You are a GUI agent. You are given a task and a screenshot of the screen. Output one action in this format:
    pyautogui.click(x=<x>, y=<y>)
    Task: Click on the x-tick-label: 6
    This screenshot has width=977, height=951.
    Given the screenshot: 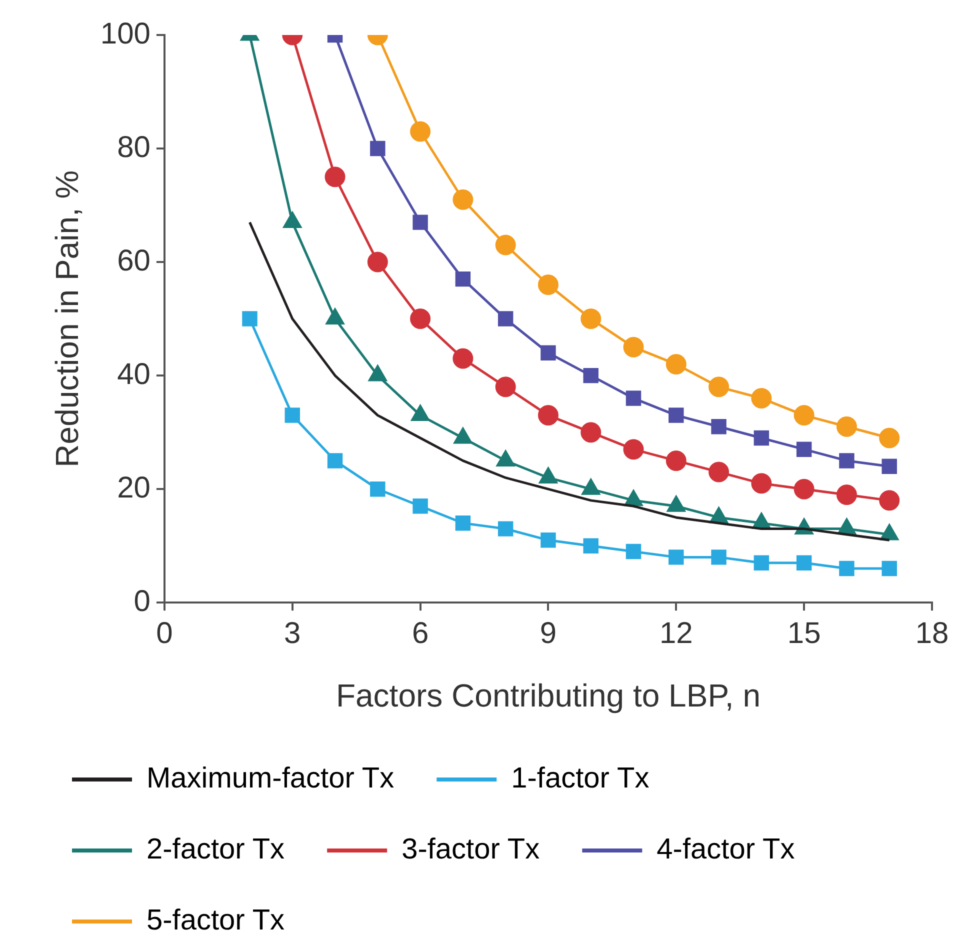 What is the action you would take?
    pyautogui.click(x=420, y=633)
    